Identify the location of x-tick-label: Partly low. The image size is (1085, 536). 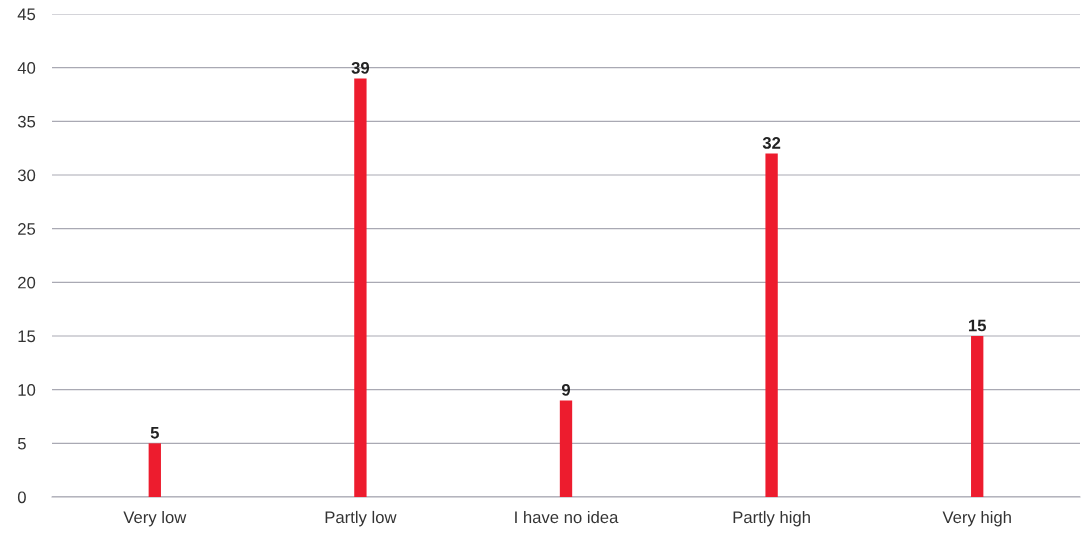
(361, 518).